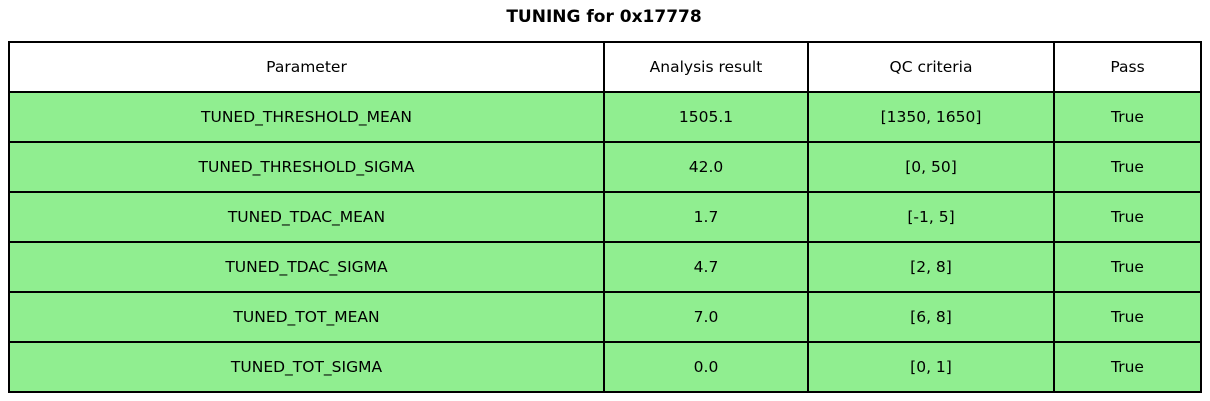 This screenshot has height=401, width=1210. What do you see at coordinates (931, 117) in the screenshot?
I see `qc-criteria-cell: [1350, 1650]` at bounding box center [931, 117].